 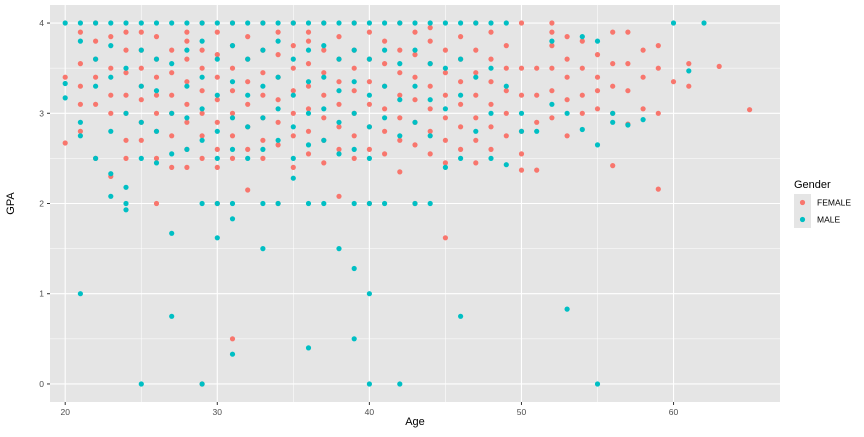 I want to click on y-tick-label: 3, so click(x=41, y=113).